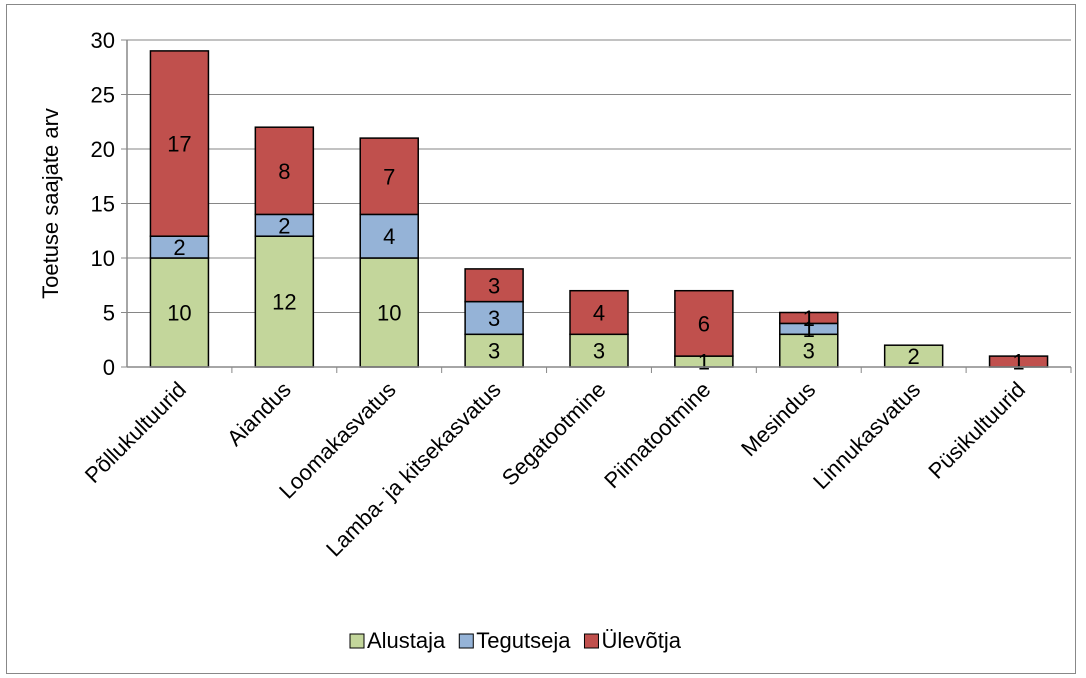 The height and width of the screenshot is (678, 1086). I want to click on x-tick-label: Linnukasvatus, so click(866, 435).